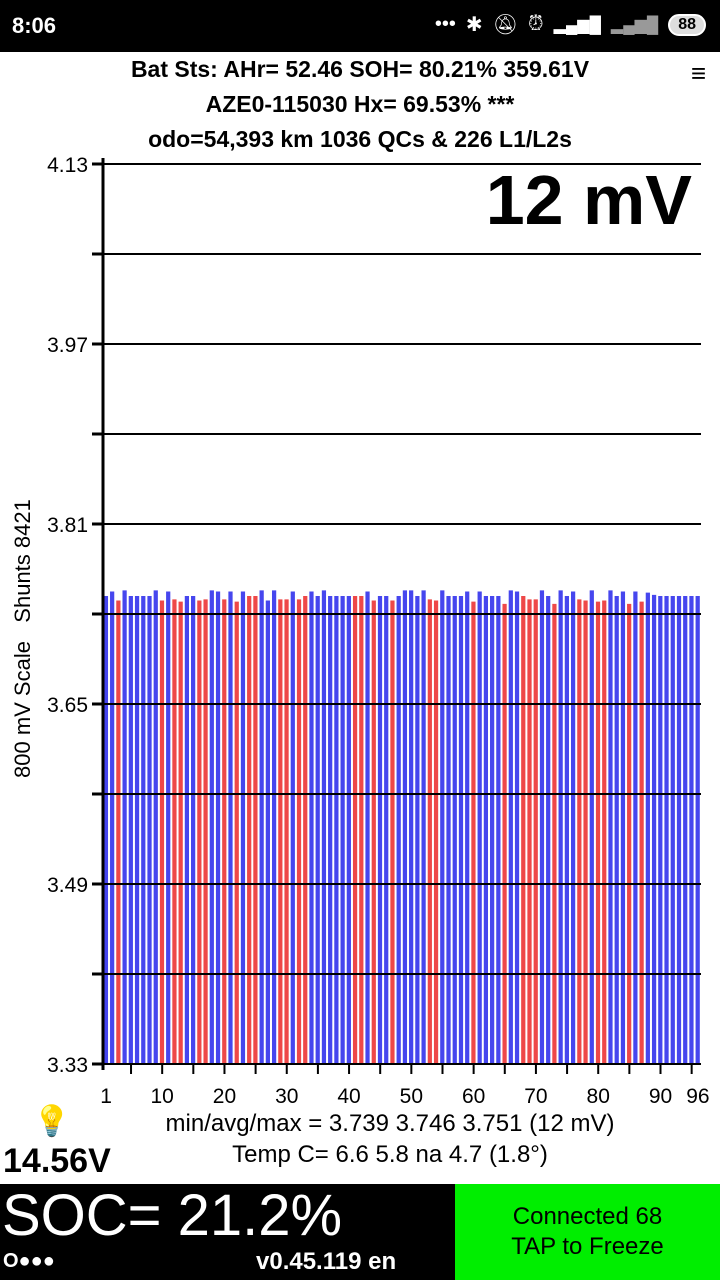  I want to click on temperatures: Temp C= 6.6 5.8 na 4.7 (1.8°), so click(390, 1154).